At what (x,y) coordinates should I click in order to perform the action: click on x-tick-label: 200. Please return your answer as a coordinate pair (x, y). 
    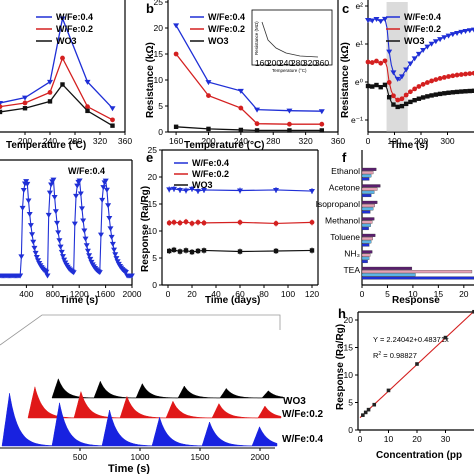
    Looking at the image, I should click on (25, 141).